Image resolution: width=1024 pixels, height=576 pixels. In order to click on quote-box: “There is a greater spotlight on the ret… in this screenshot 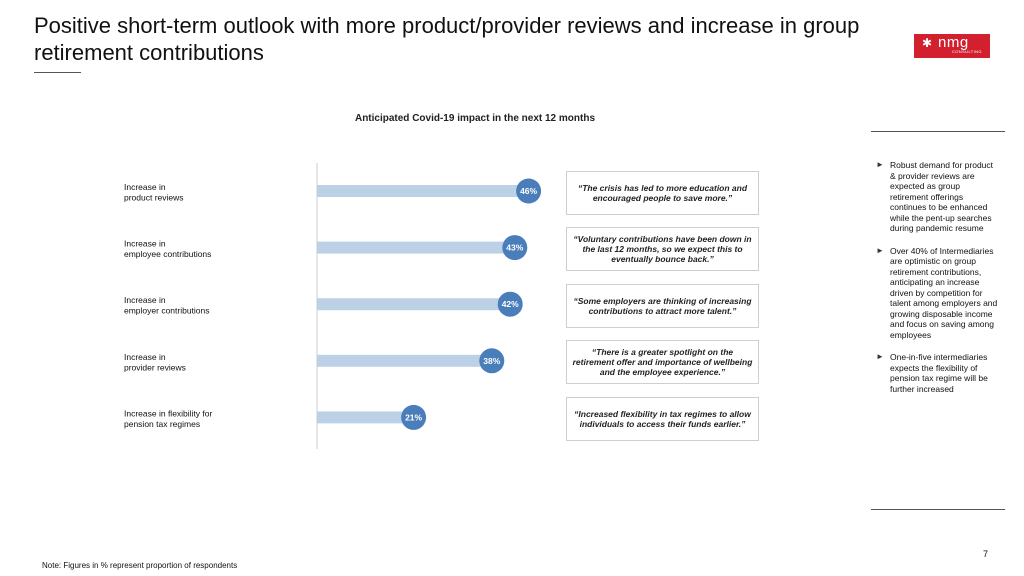, I will do `click(662, 362)`.